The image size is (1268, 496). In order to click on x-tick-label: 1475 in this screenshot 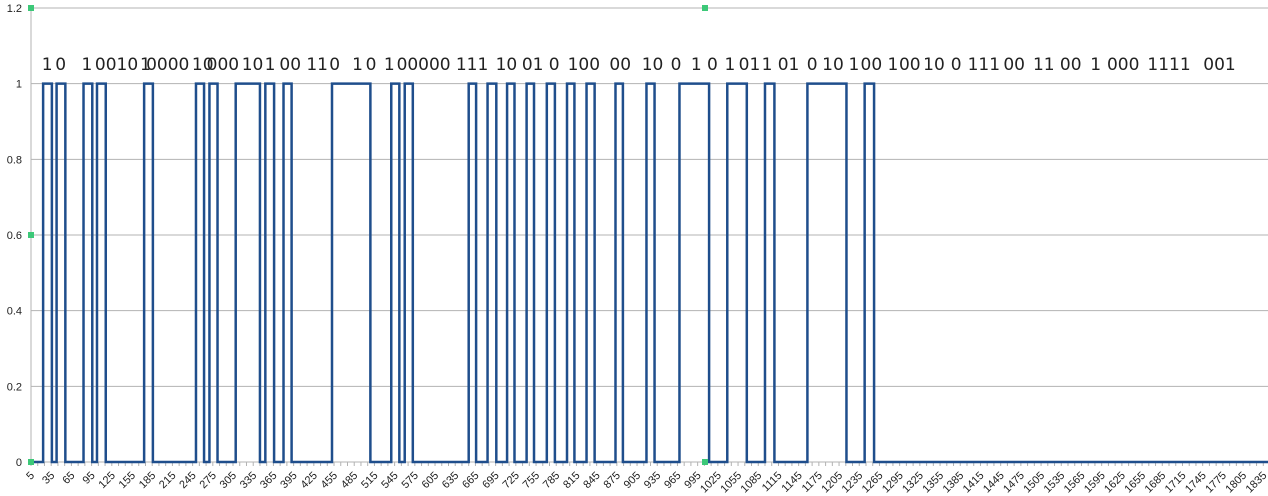, I will do `click(1014, 483)`.